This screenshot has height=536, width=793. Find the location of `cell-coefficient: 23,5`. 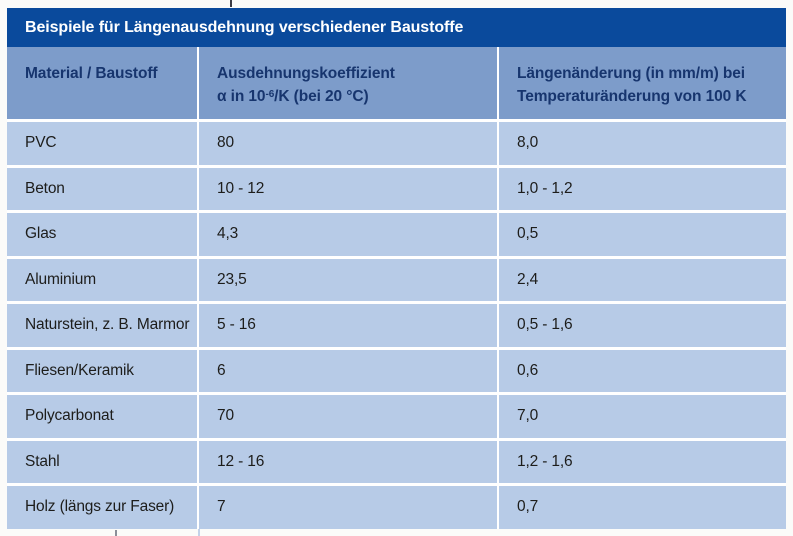

cell-coefficient: 23,5 is located at coordinates (348, 279).